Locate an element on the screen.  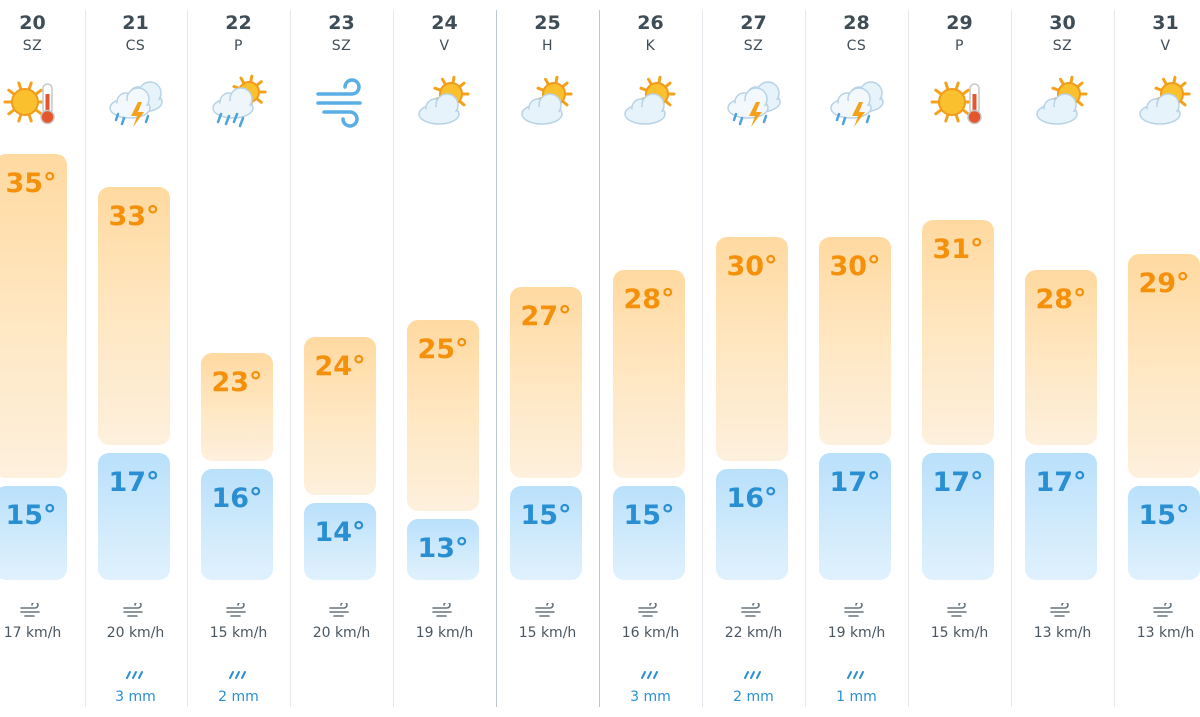
forecast-day-25: 25 H 27° 15° 15 km/h is located at coordinates (547, 358).